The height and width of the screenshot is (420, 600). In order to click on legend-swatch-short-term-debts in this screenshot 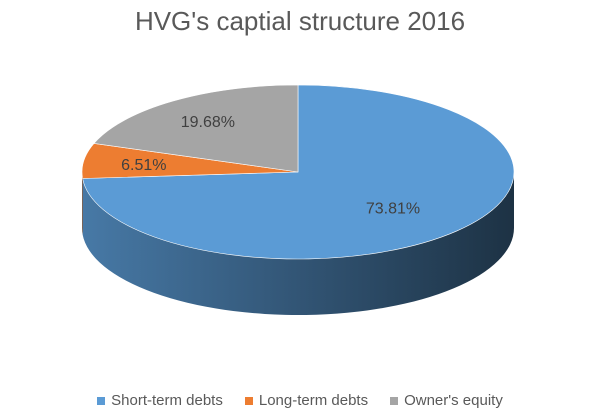, I will do `click(101, 400)`.